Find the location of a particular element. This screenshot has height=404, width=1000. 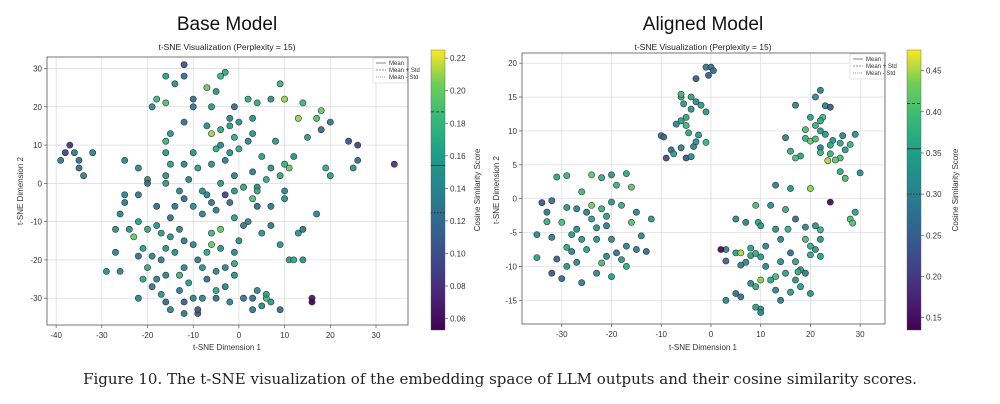

base-ytick-label: -30 is located at coordinates (36, 298).